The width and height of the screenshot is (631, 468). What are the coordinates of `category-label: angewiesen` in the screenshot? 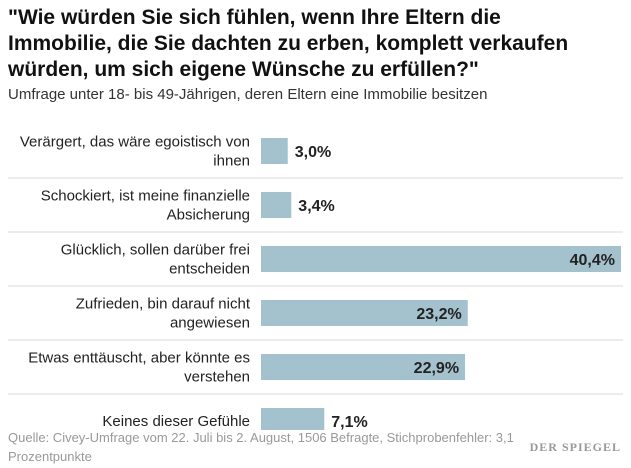 It's located at (210, 323).